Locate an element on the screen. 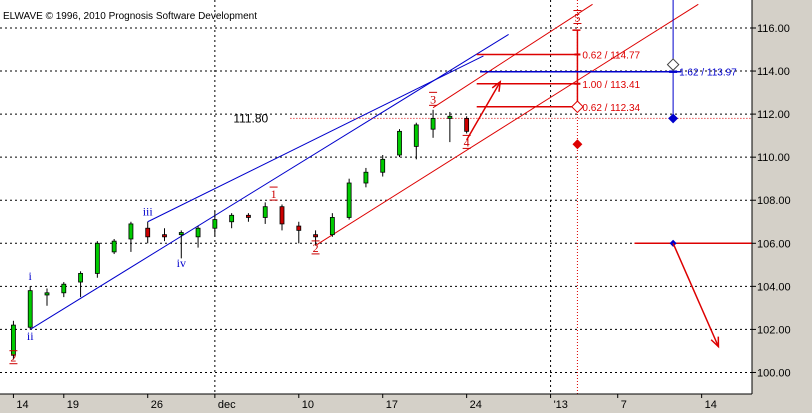 The height and width of the screenshot is (413, 812). x-tick-label: 19 is located at coordinates (73, 405).